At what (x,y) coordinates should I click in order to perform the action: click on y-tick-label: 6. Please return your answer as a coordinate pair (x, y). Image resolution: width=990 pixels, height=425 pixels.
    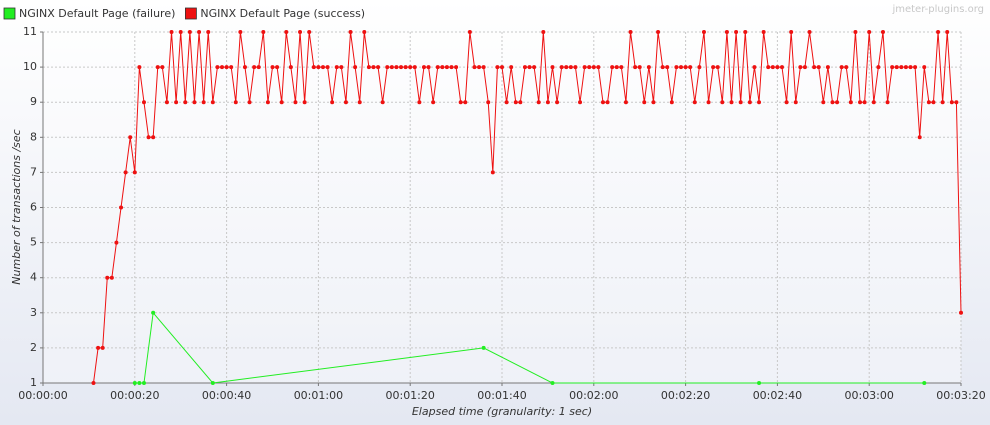
    Looking at the image, I should click on (33, 207).